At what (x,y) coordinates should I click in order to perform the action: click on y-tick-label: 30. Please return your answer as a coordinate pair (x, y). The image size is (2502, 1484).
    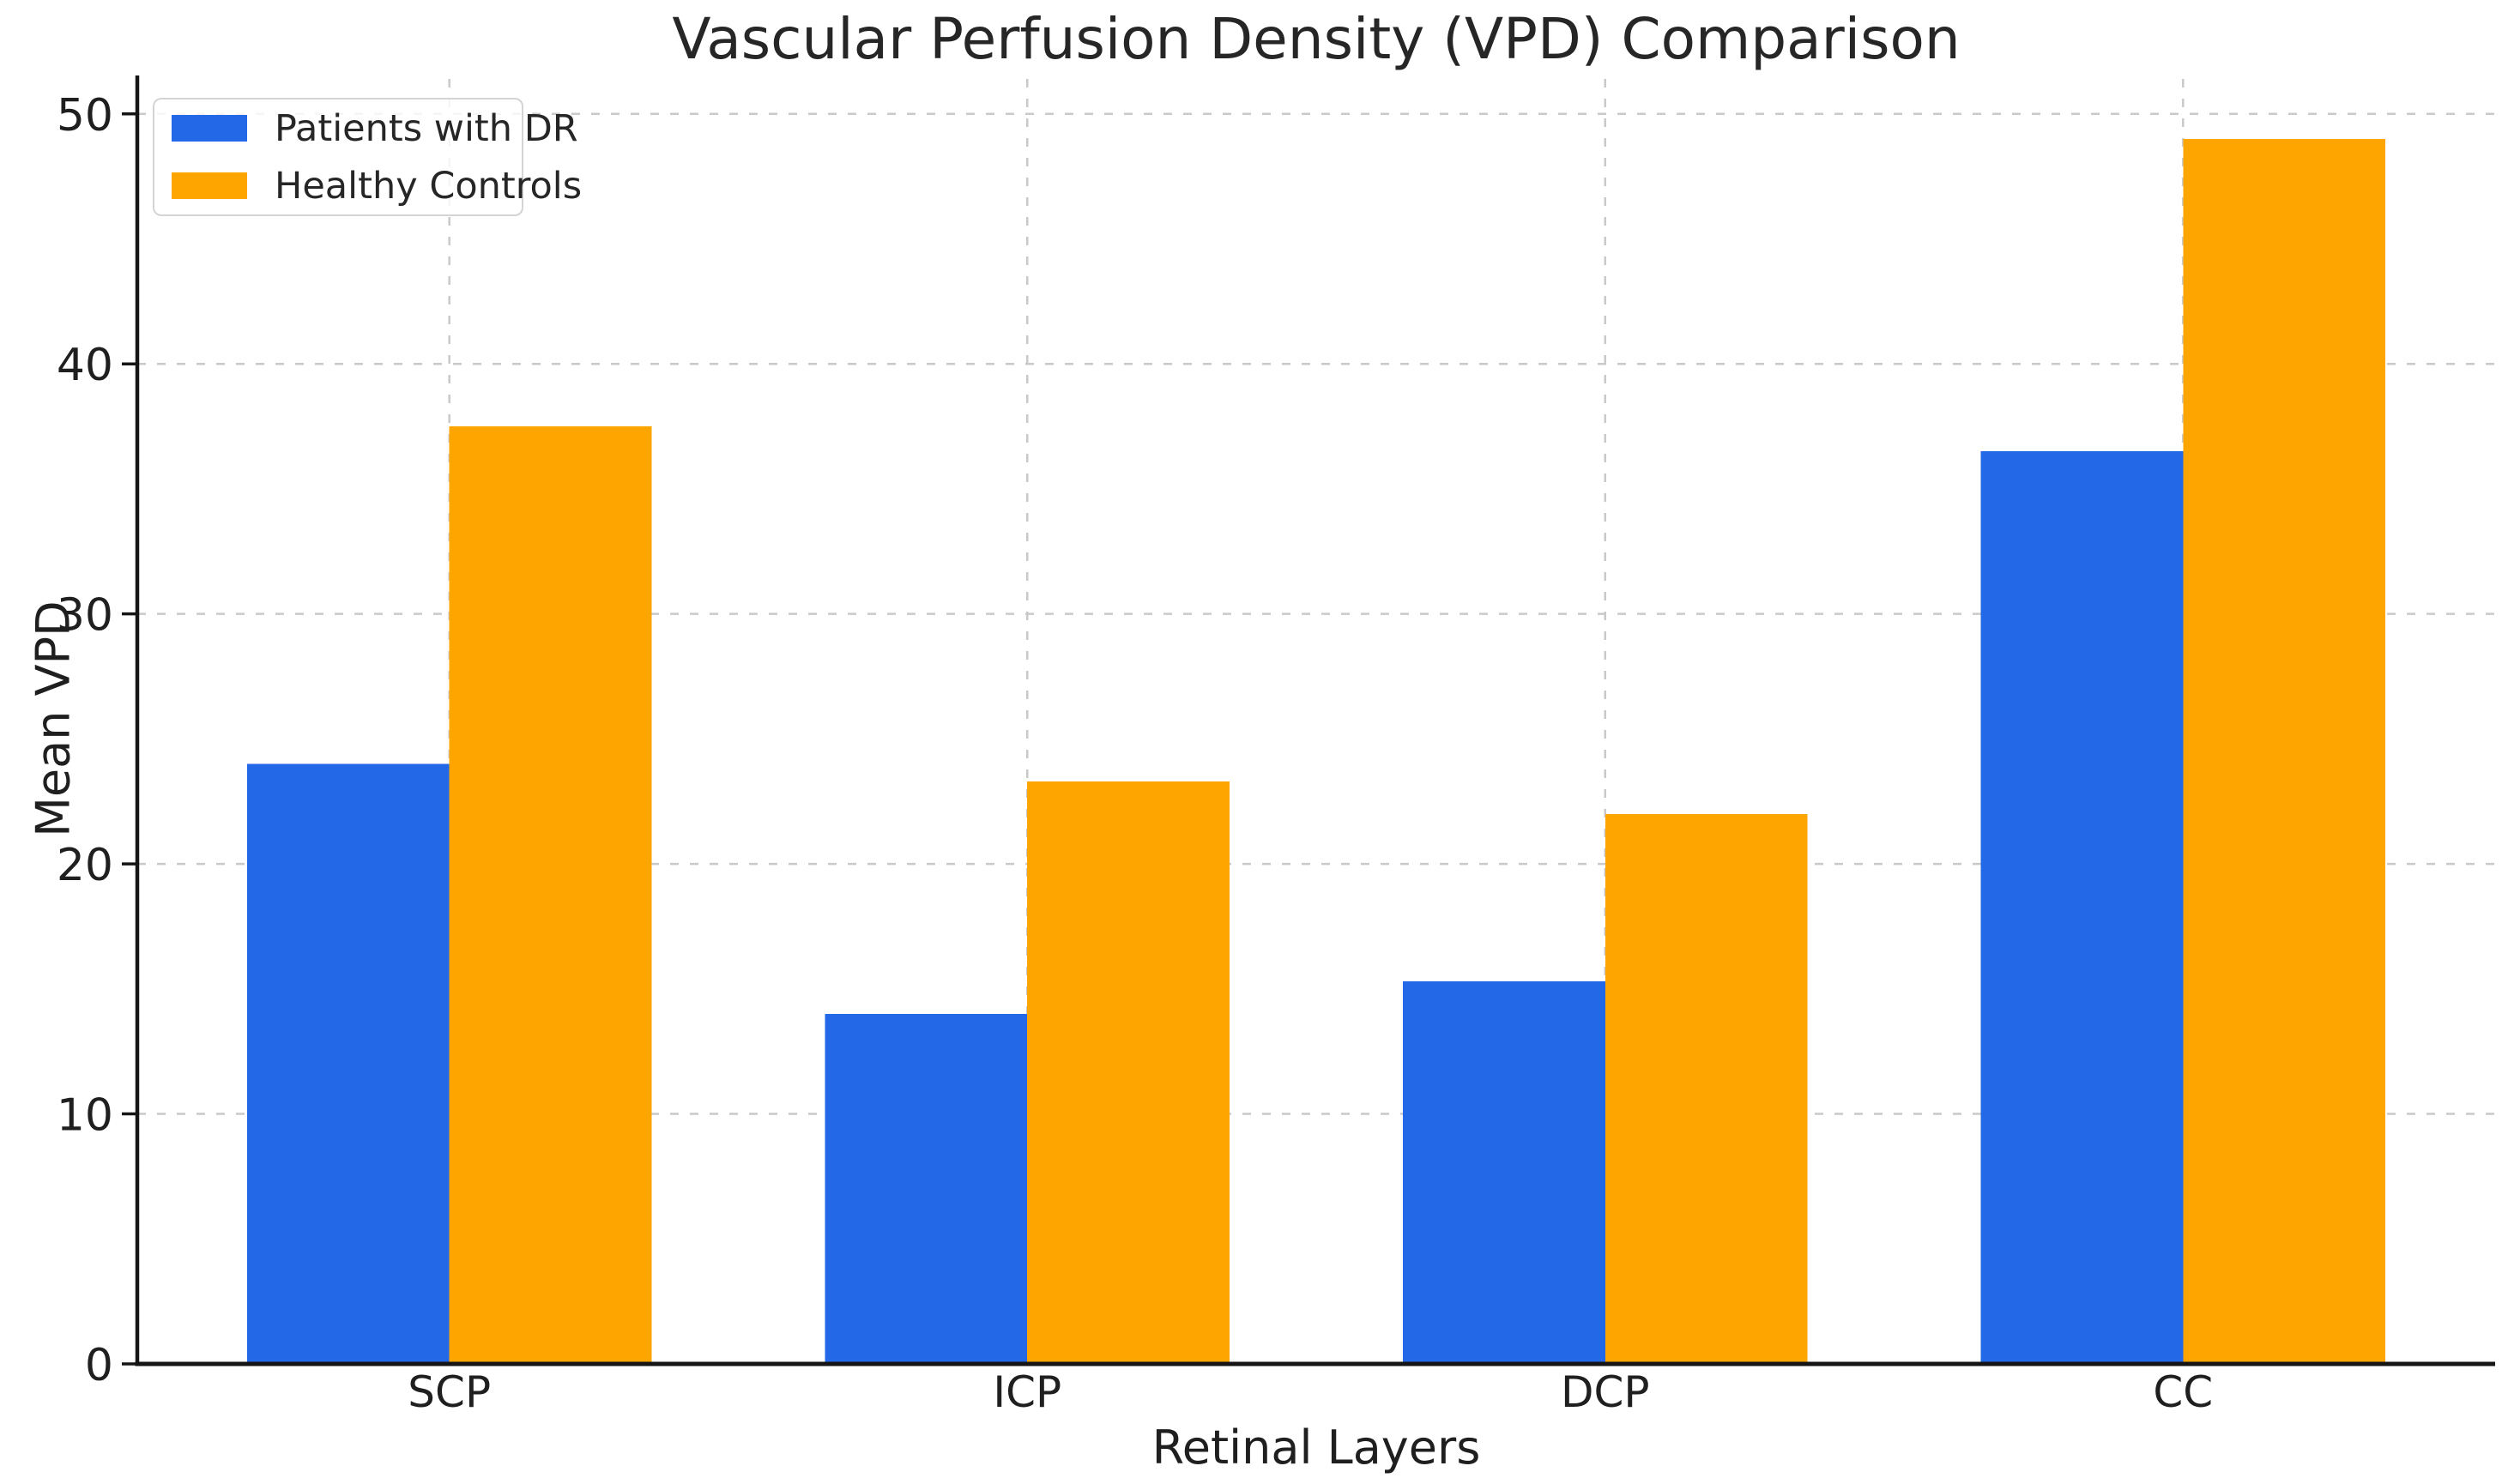
    Looking at the image, I should click on (85, 616).